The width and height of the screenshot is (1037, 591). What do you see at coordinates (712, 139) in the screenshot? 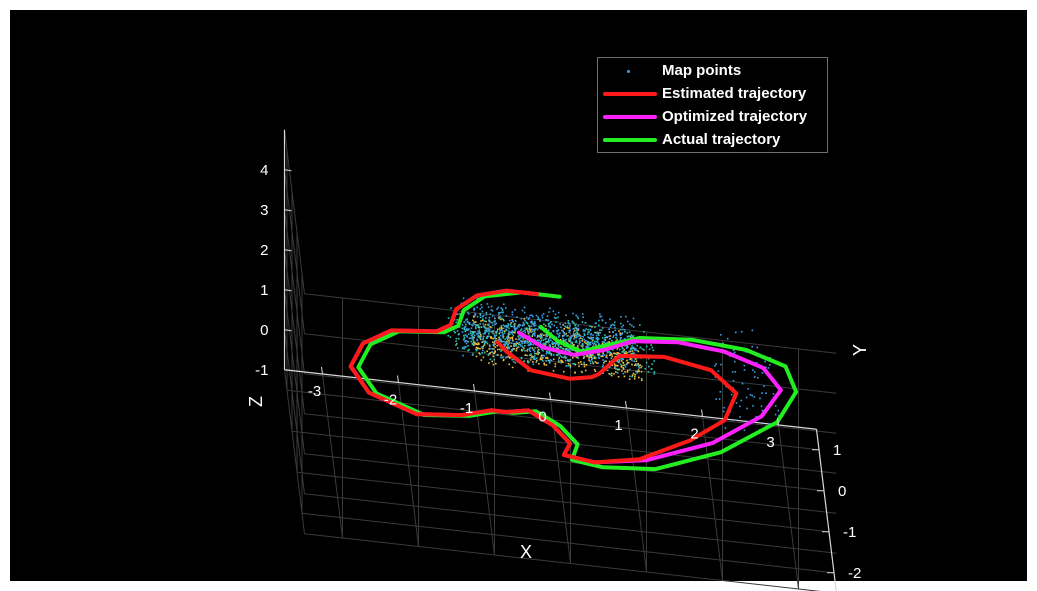
I see `legend-item-actual: Actual trajectory` at bounding box center [712, 139].